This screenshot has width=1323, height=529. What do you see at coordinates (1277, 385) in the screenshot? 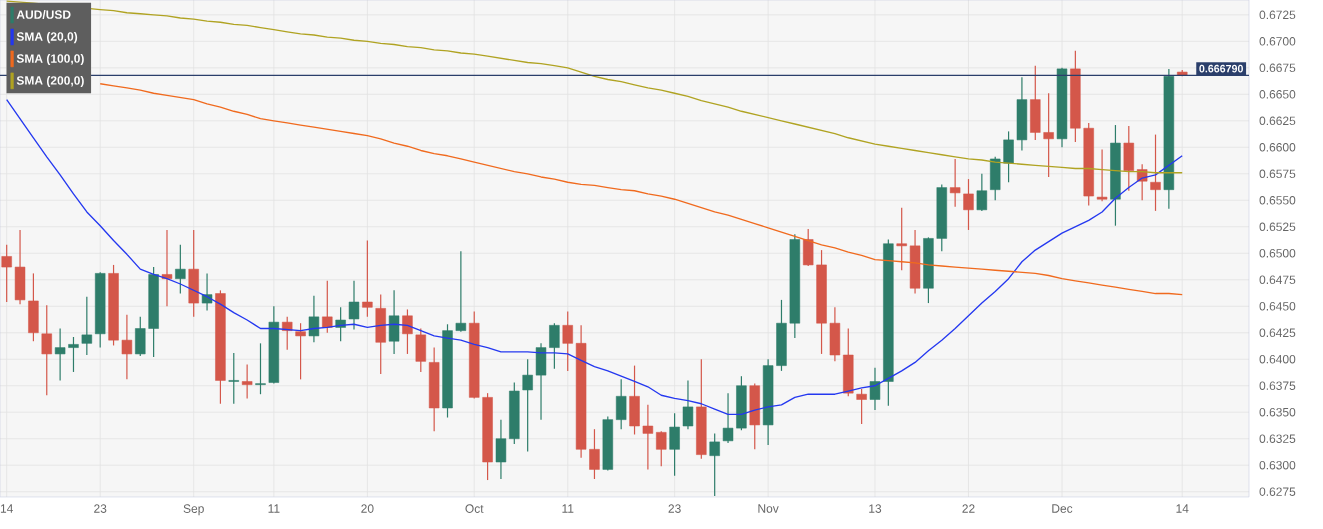
I see `y-tick-label: 0.6375` at bounding box center [1277, 385].